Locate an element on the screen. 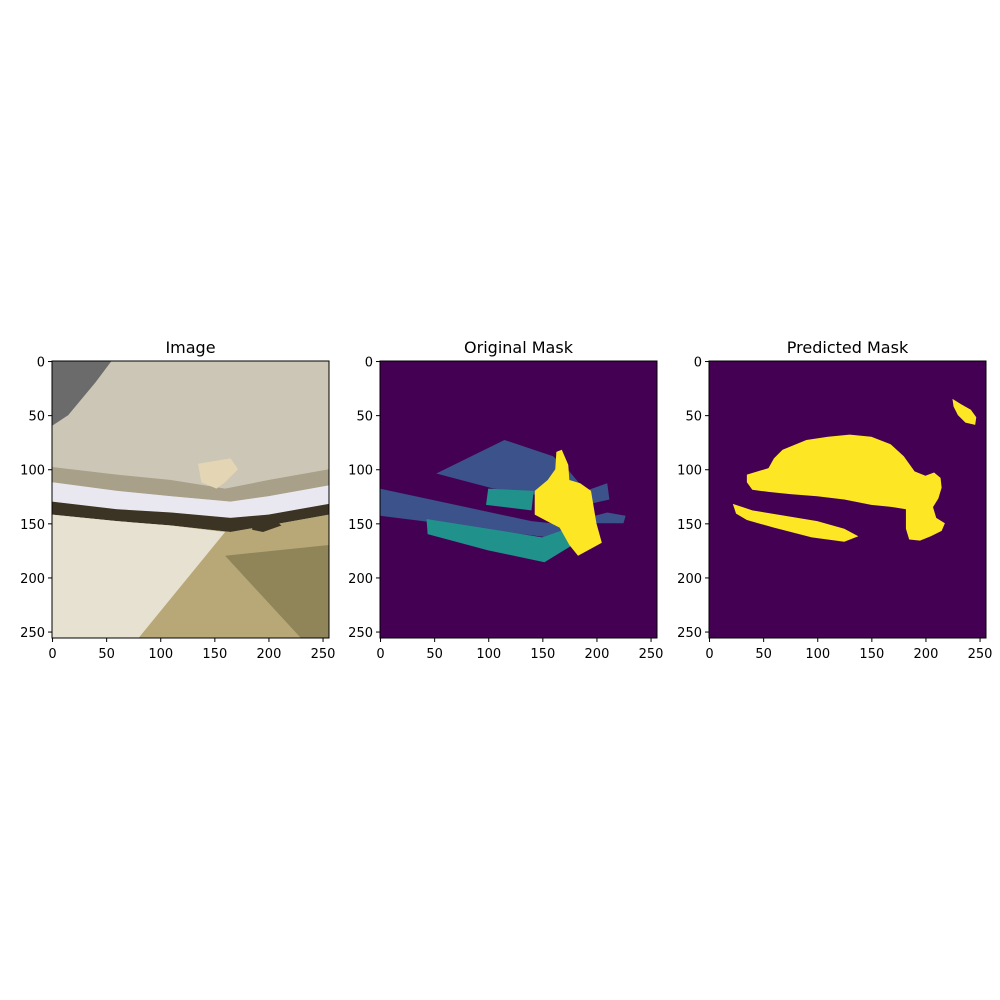  bumper-crack is located at coordinates (267, 525).